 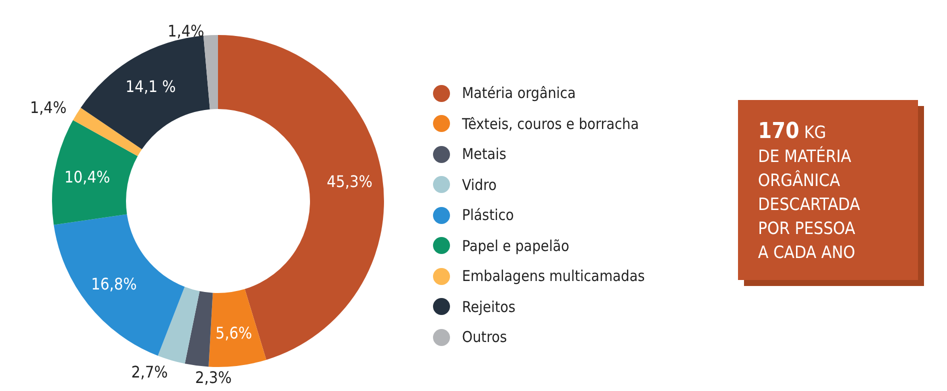 What do you see at coordinates (114, 284) in the screenshot?
I see `data-label: 16,8%` at bounding box center [114, 284].